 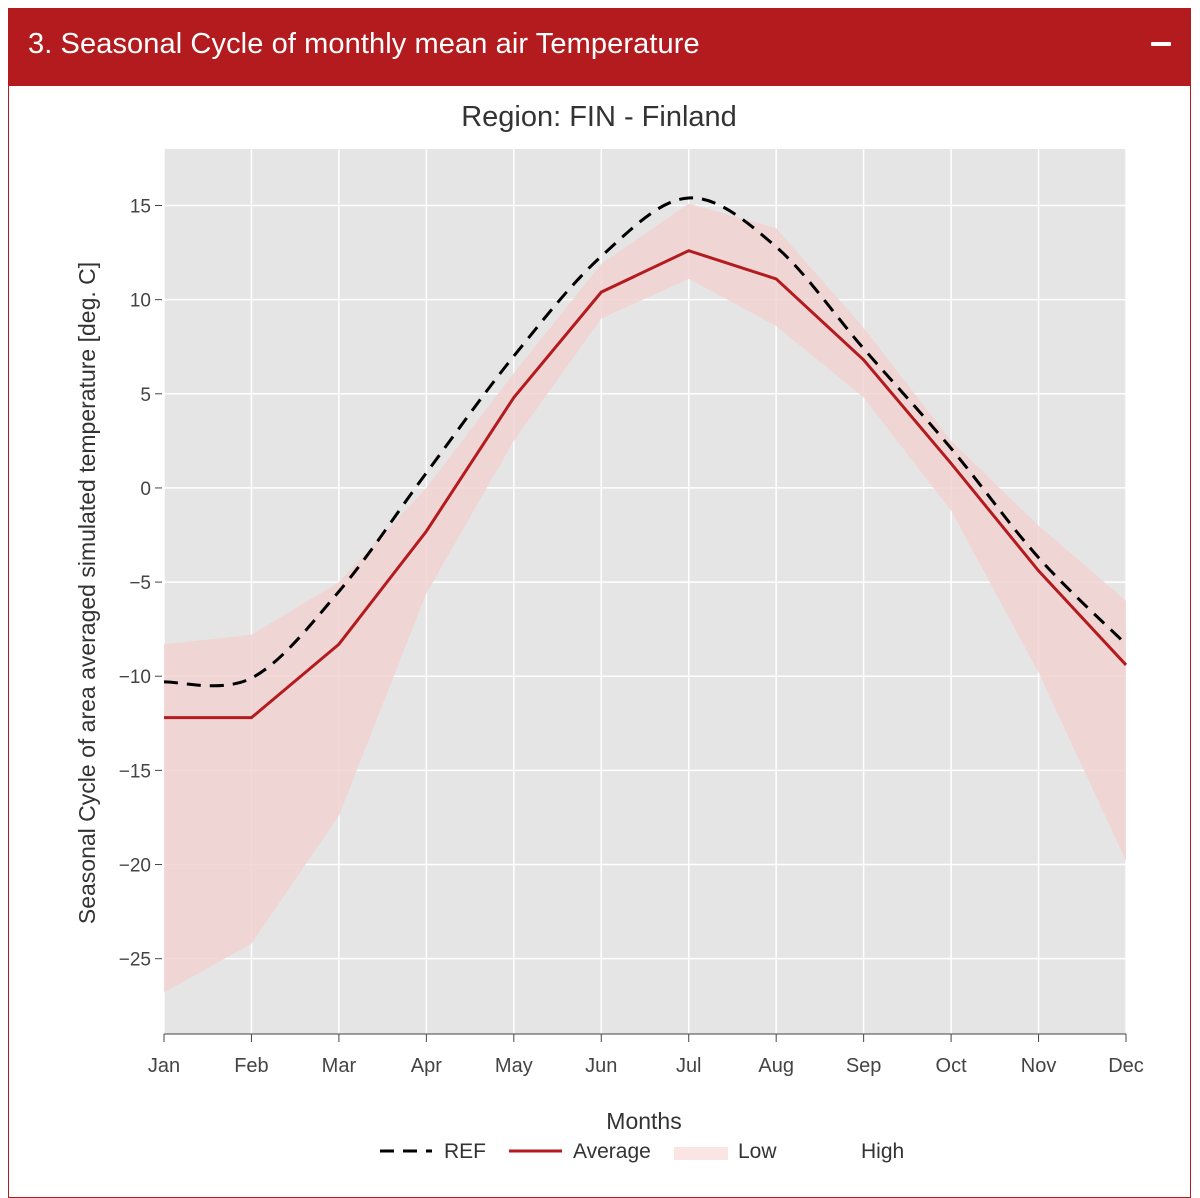 I want to click on minus-icon, so click(x=1161, y=44).